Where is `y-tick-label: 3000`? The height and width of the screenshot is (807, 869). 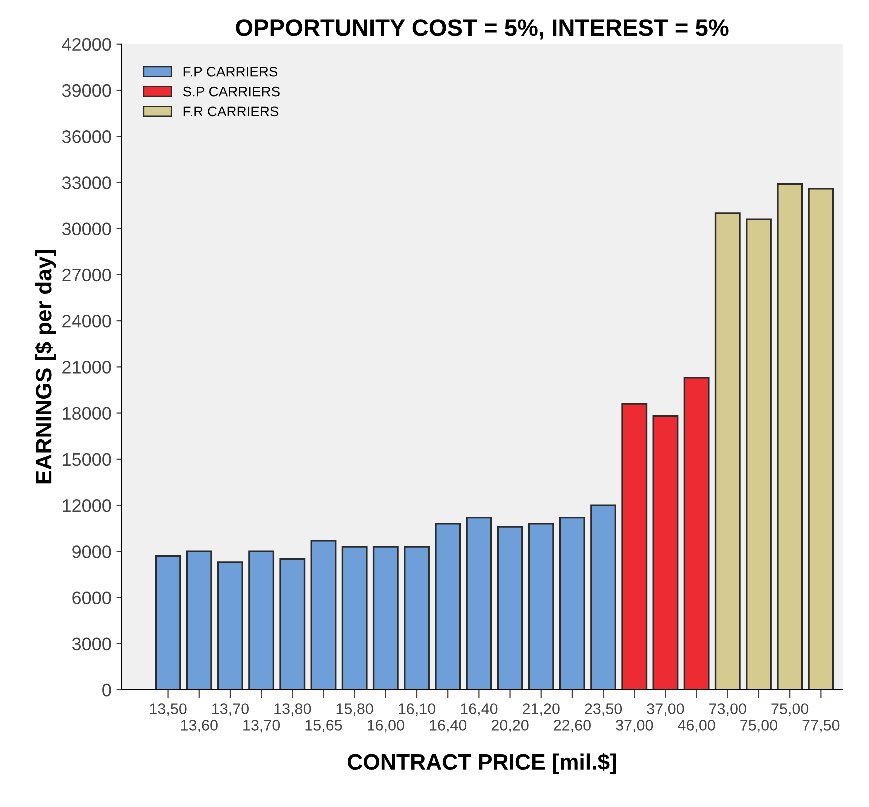
y-tick-label: 3000 is located at coordinates (92, 644).